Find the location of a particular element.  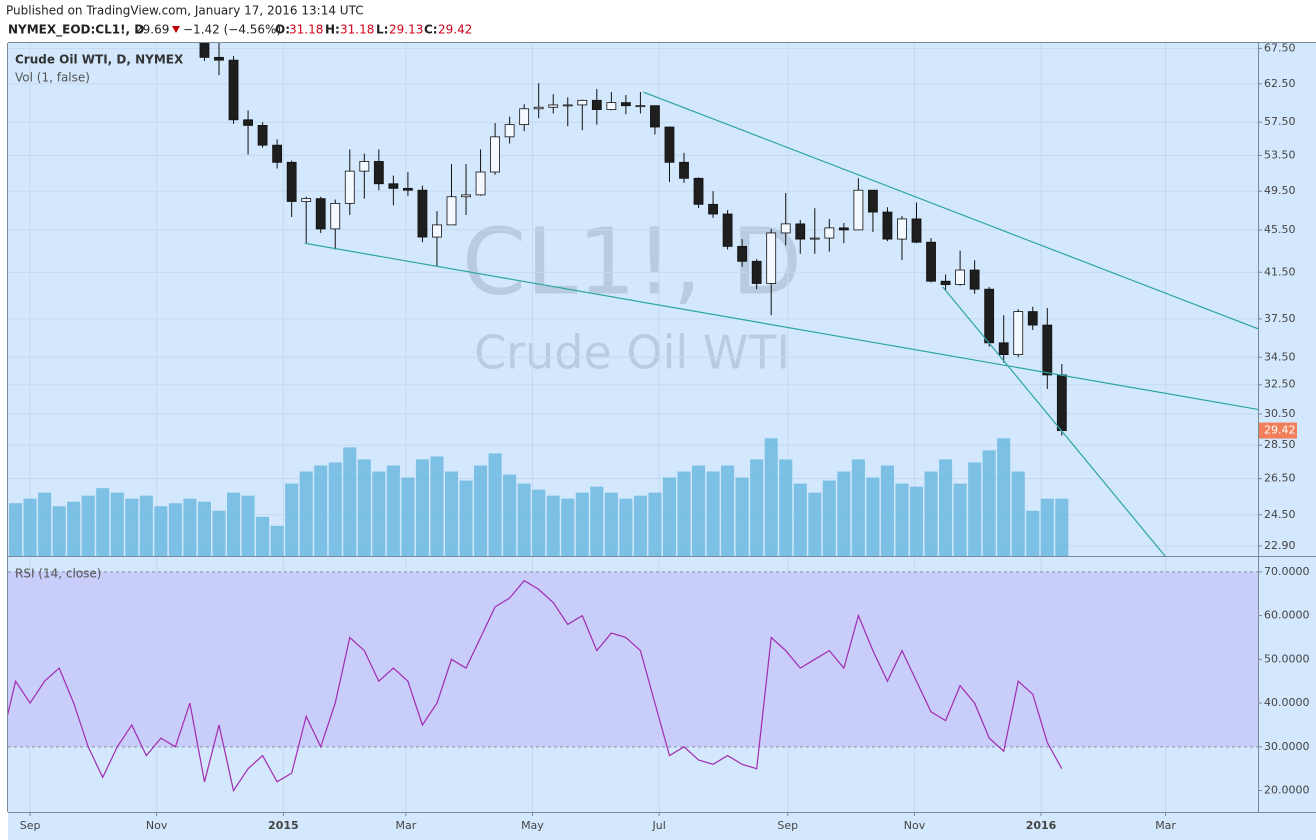

y-tick-label: 30.0000 is located at coordinates (1287, 746).